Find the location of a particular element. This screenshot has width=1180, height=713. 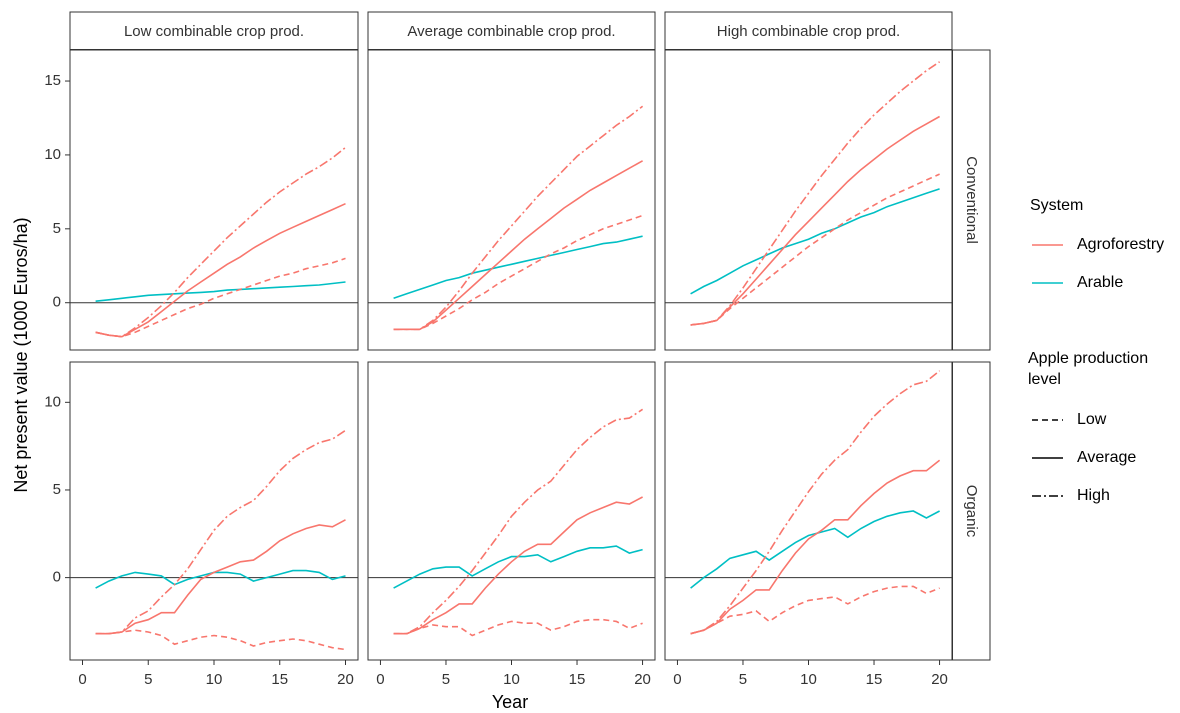

row-label: Conventional is located at coordinates (971, 200).